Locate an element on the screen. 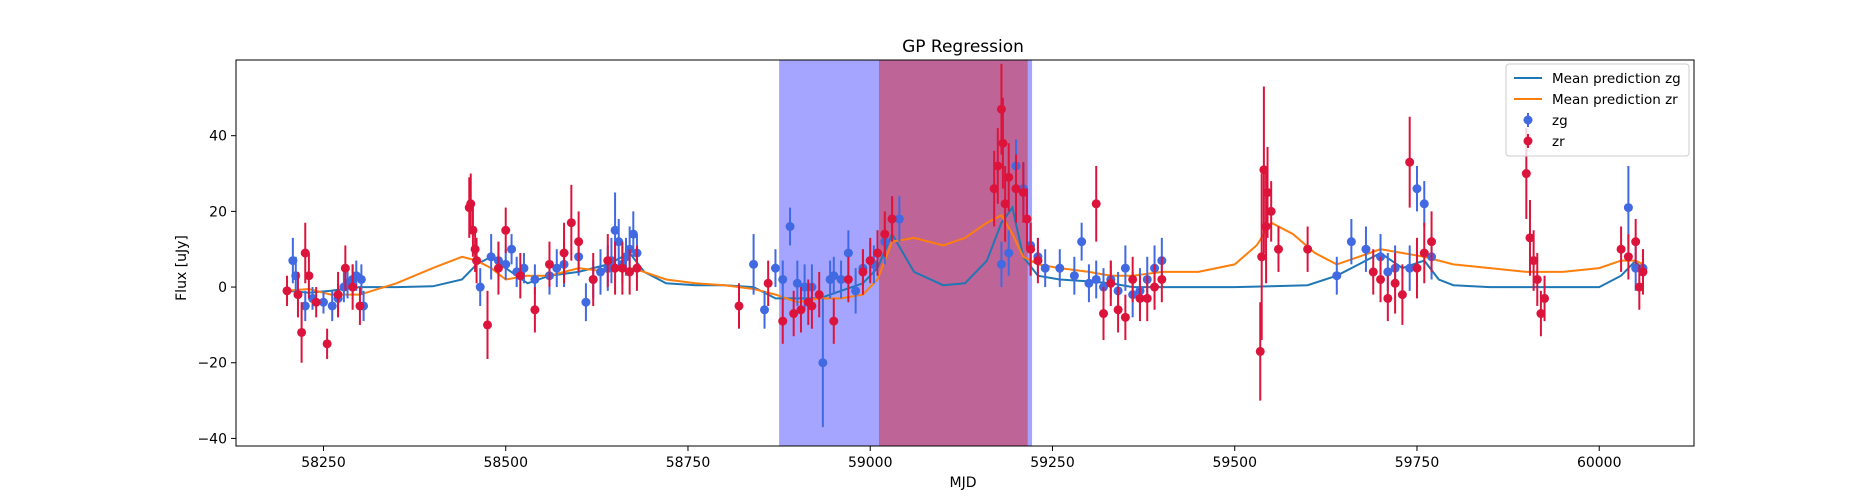  x-tick-label: 59500 is located at coordinates (1234, 463).